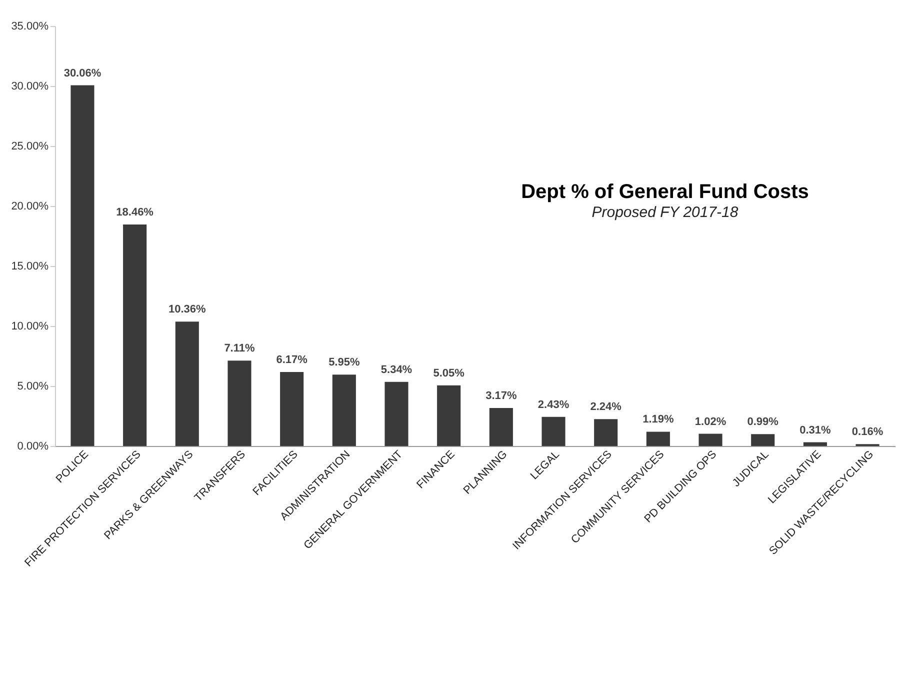 This screenshot has height=679, width=921. Describe the element at coordinates (30, 326) in the screenshot. I see `y-tick-label: 10.00%` at that location.